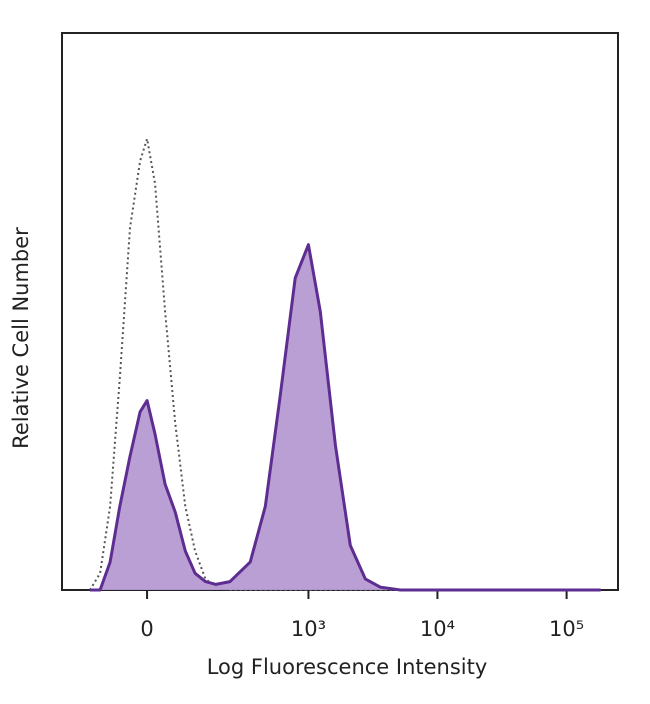 The width and height of the screenshot is (650, 704). I want to click on x-tick-label: 10³, so click(308, 629).